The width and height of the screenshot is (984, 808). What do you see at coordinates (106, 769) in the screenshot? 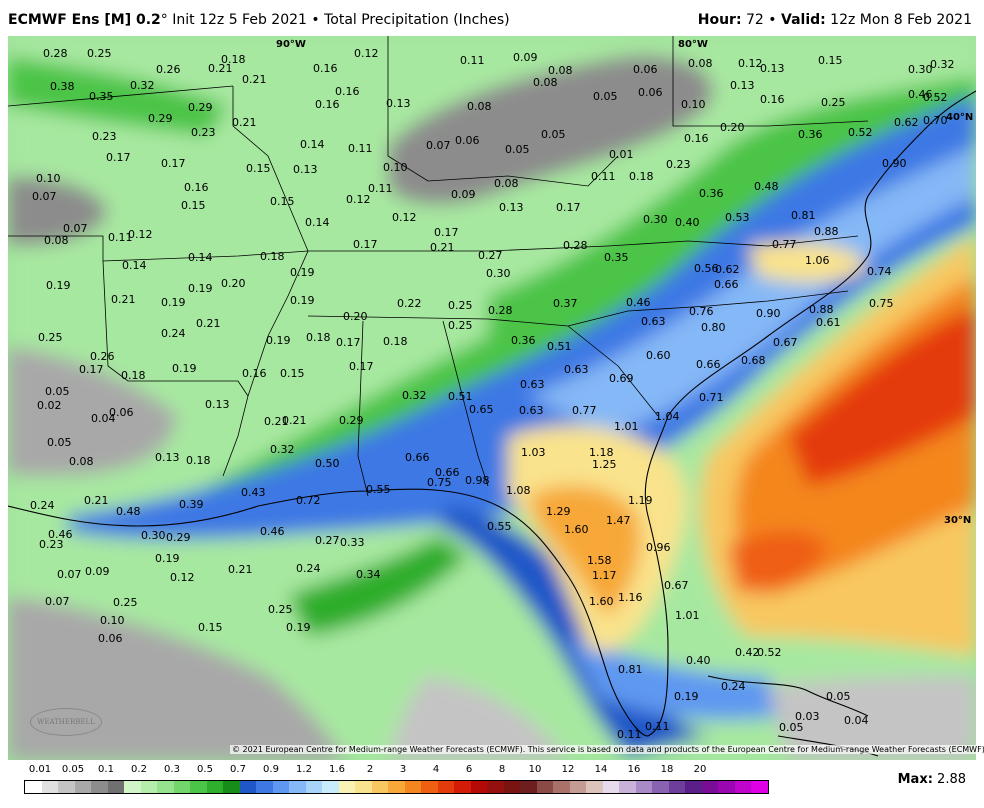
I see `colorbar-tick-label: 0.1` at bounding box center [106, 769].